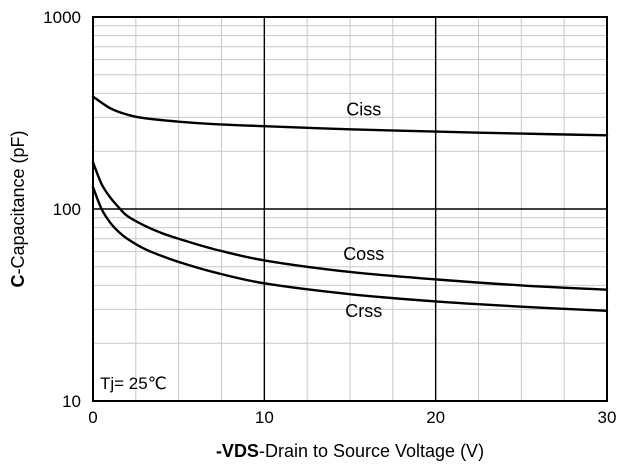  Describe the element at coordinates (67, 209) in the screenshot. I see `y-tick-label: 100` at that location.